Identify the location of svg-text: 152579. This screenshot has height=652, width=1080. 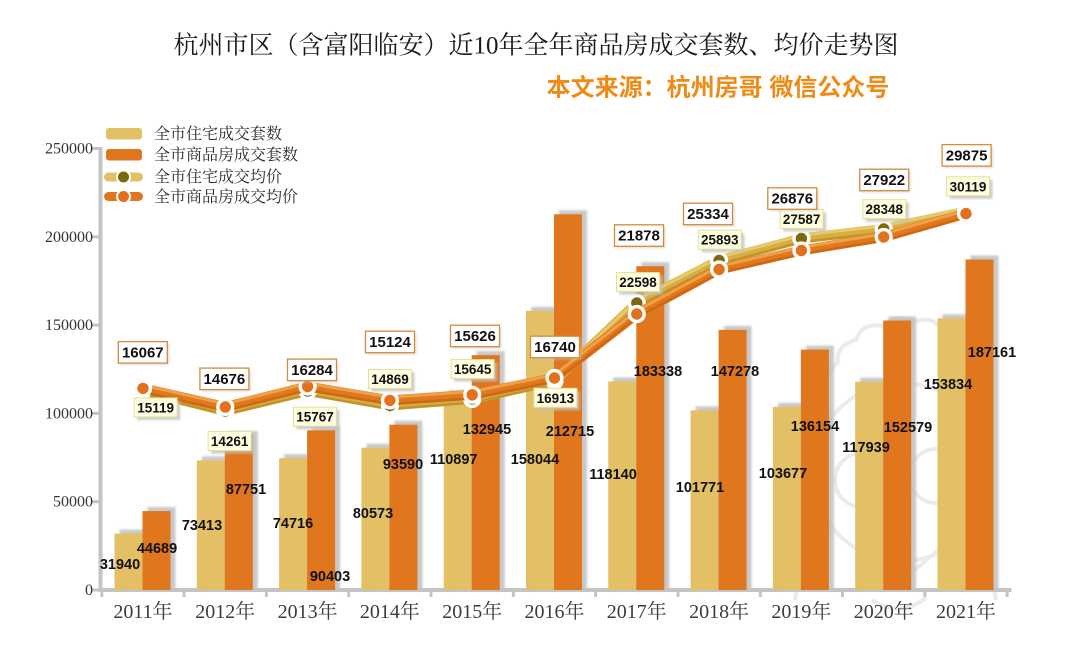
(908, 428).